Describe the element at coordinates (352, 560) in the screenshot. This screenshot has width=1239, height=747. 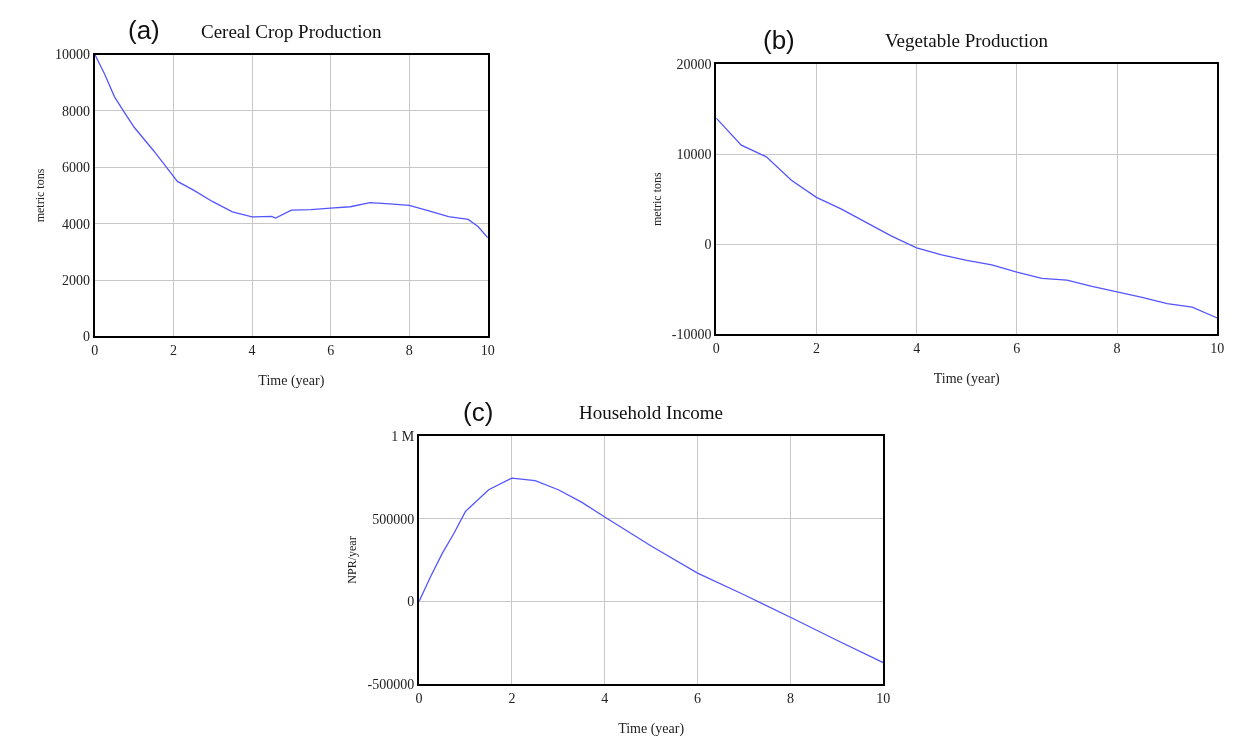
I see `y-axis-title: NPR/year` at that location.